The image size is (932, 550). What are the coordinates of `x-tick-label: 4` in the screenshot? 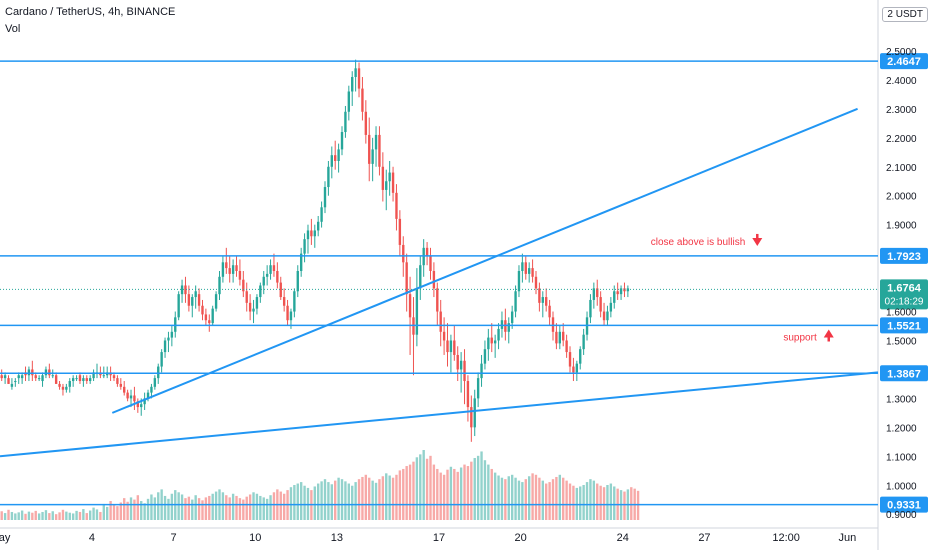 It's located at (92, 538).